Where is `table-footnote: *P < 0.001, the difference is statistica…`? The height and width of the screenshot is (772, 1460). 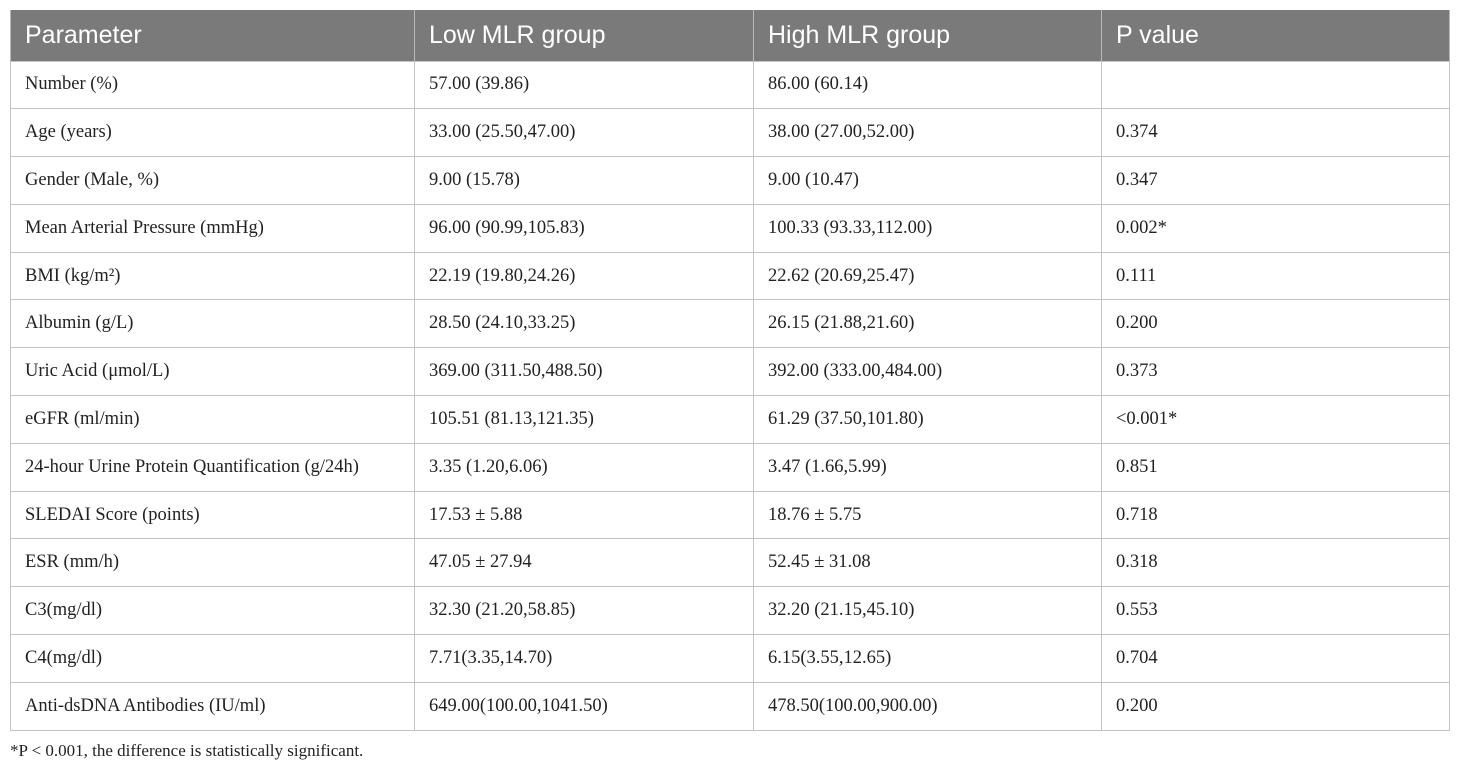 table-footnote: *P < 0.001, the difference is statistica… is located at coordinates (187, 750).